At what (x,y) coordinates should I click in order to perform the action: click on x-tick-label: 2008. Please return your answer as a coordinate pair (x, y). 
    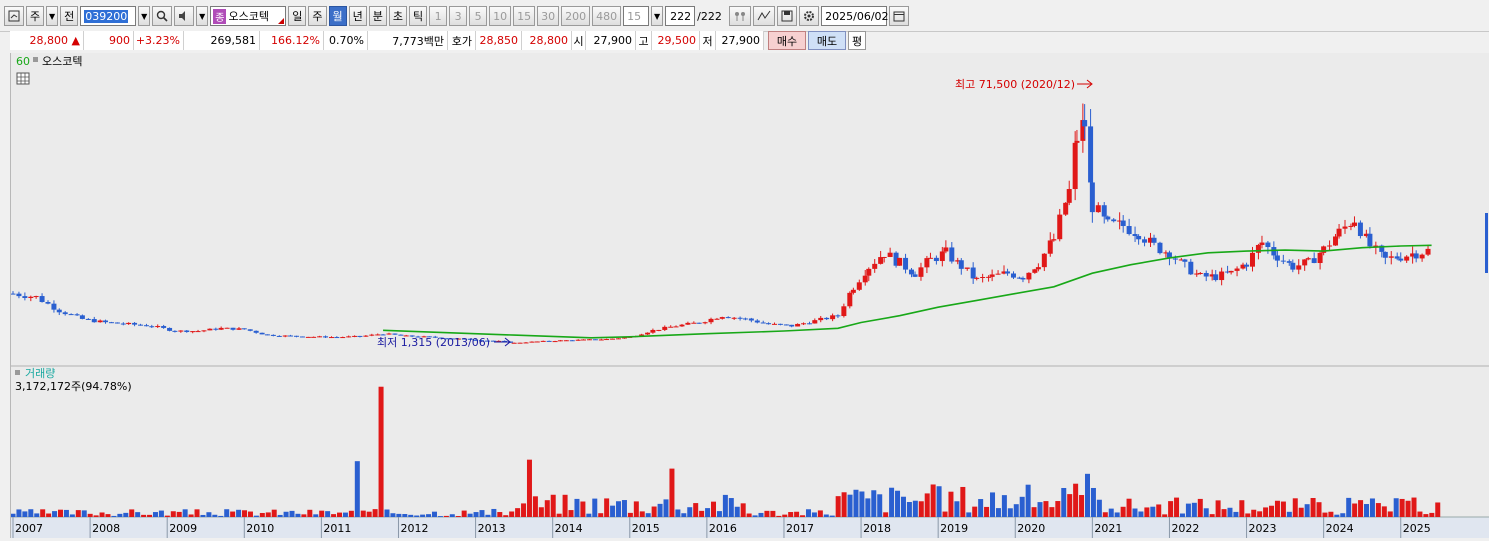
    Looking at the image, I should click on (106, 528).